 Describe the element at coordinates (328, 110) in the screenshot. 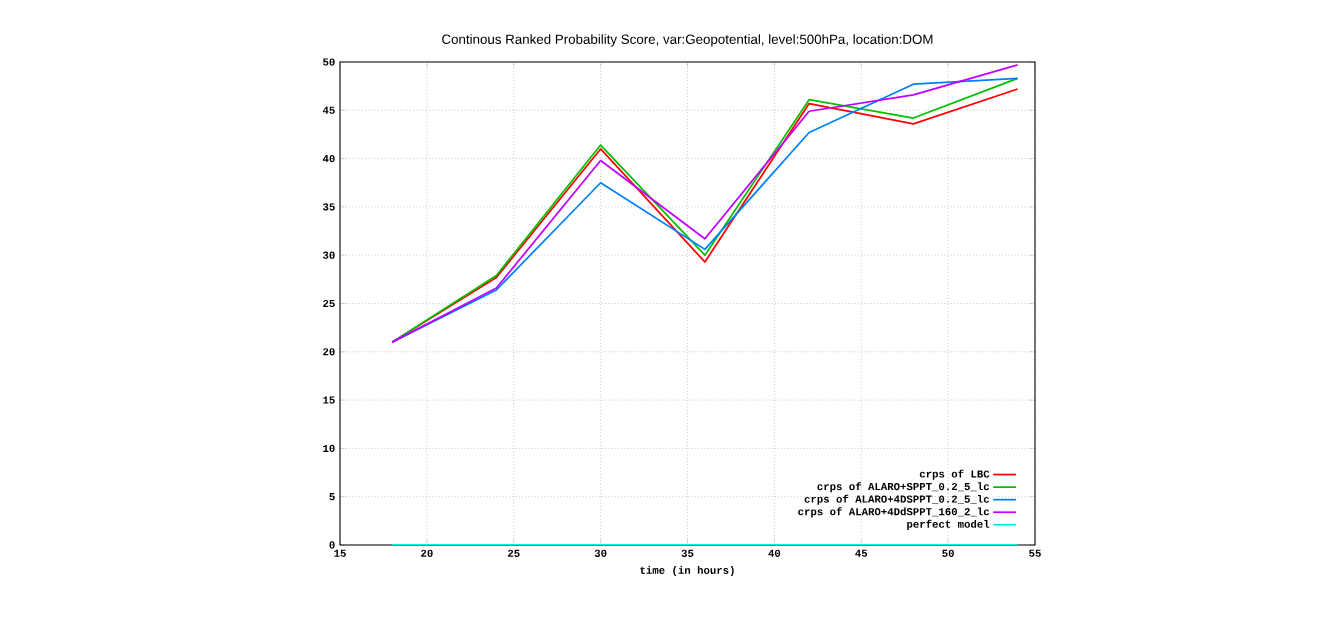

I see `y-tick-label: 45` at that location.